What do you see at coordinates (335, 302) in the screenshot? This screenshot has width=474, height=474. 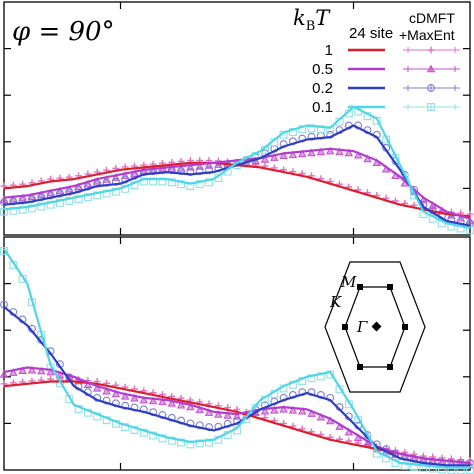 I see `label-K: K` at bounding box center [335, 302].